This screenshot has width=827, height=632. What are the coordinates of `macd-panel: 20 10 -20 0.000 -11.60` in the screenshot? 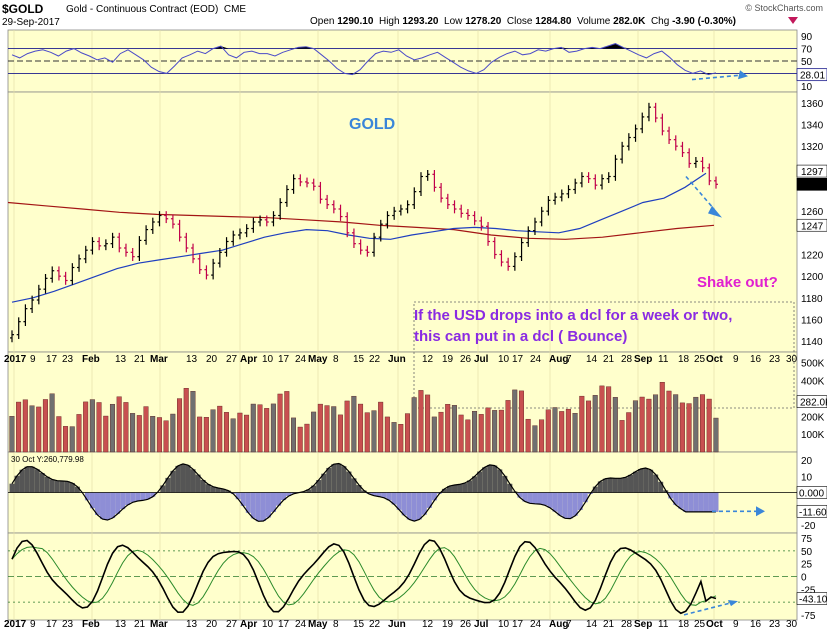 It's located at (417, 494).